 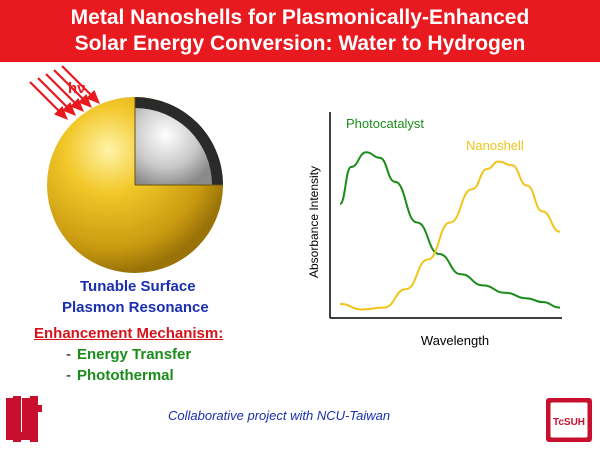 I want to click on caption-line-2: Plasmon Resonance, so click(x=135, y=307).